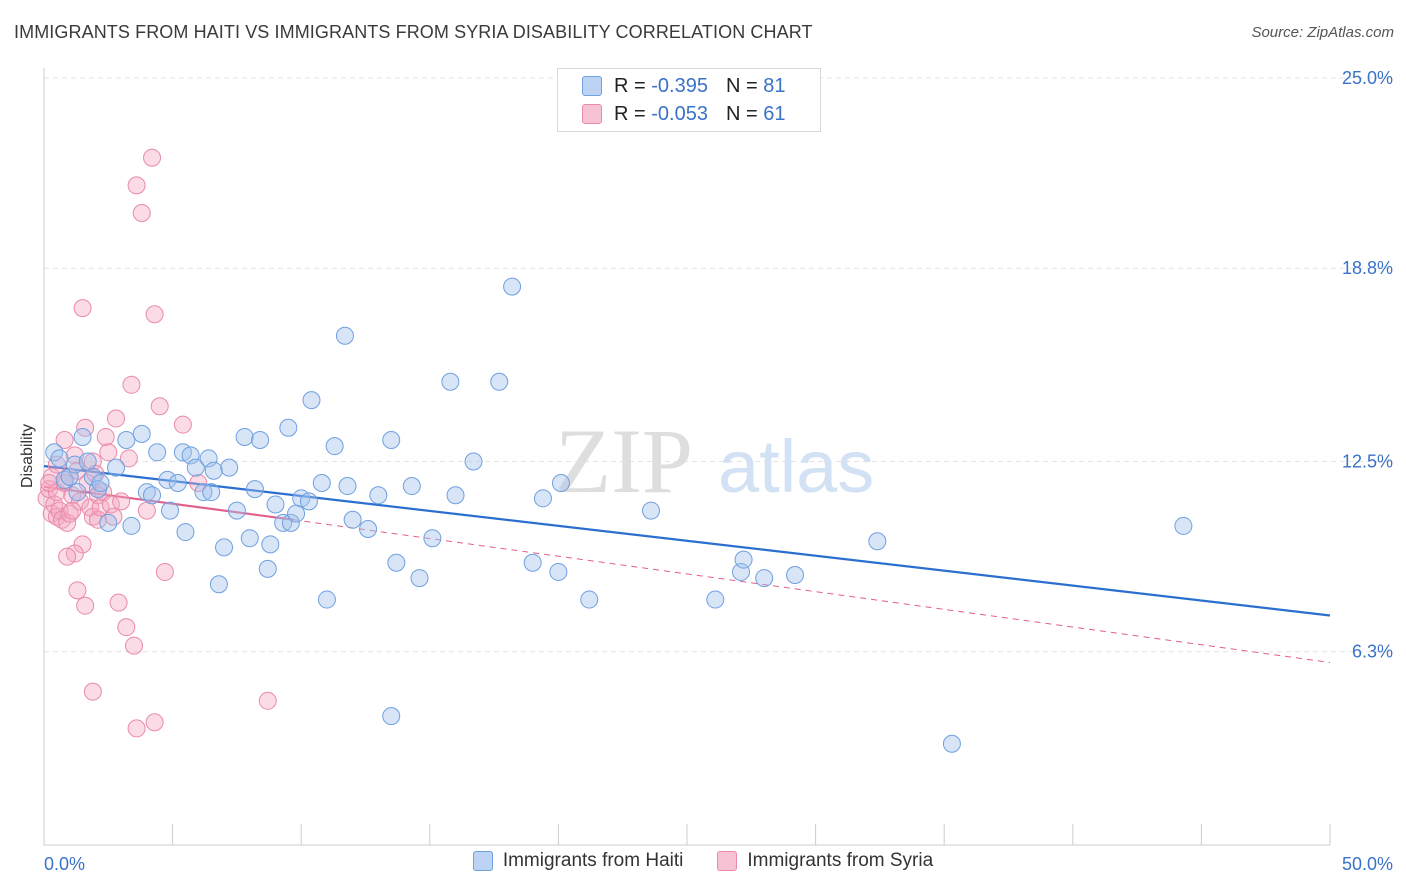  I want to click on y-tick-labels: 6.3% 12.5% 18.8% 25.0%, so click(1367, 365).